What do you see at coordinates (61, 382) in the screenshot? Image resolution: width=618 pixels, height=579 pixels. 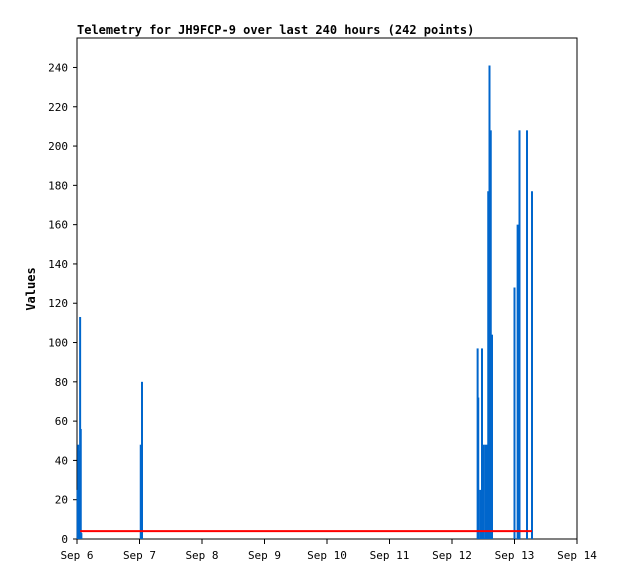 I see `y-tick-label: 80` at bounding box center [61, 382].